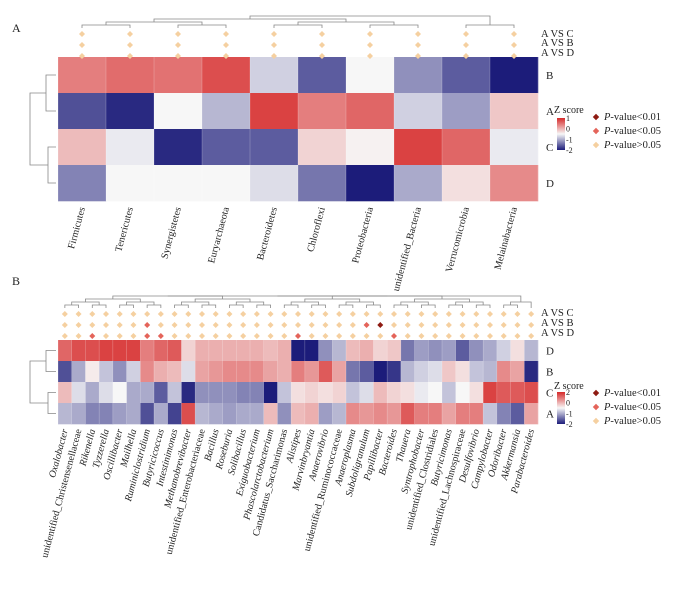 The height and width of the screenshot is (612, 700). Describe the element at coordinates (77, 228) in the screenshot. I see `column-label: Firmicutes` at that location.